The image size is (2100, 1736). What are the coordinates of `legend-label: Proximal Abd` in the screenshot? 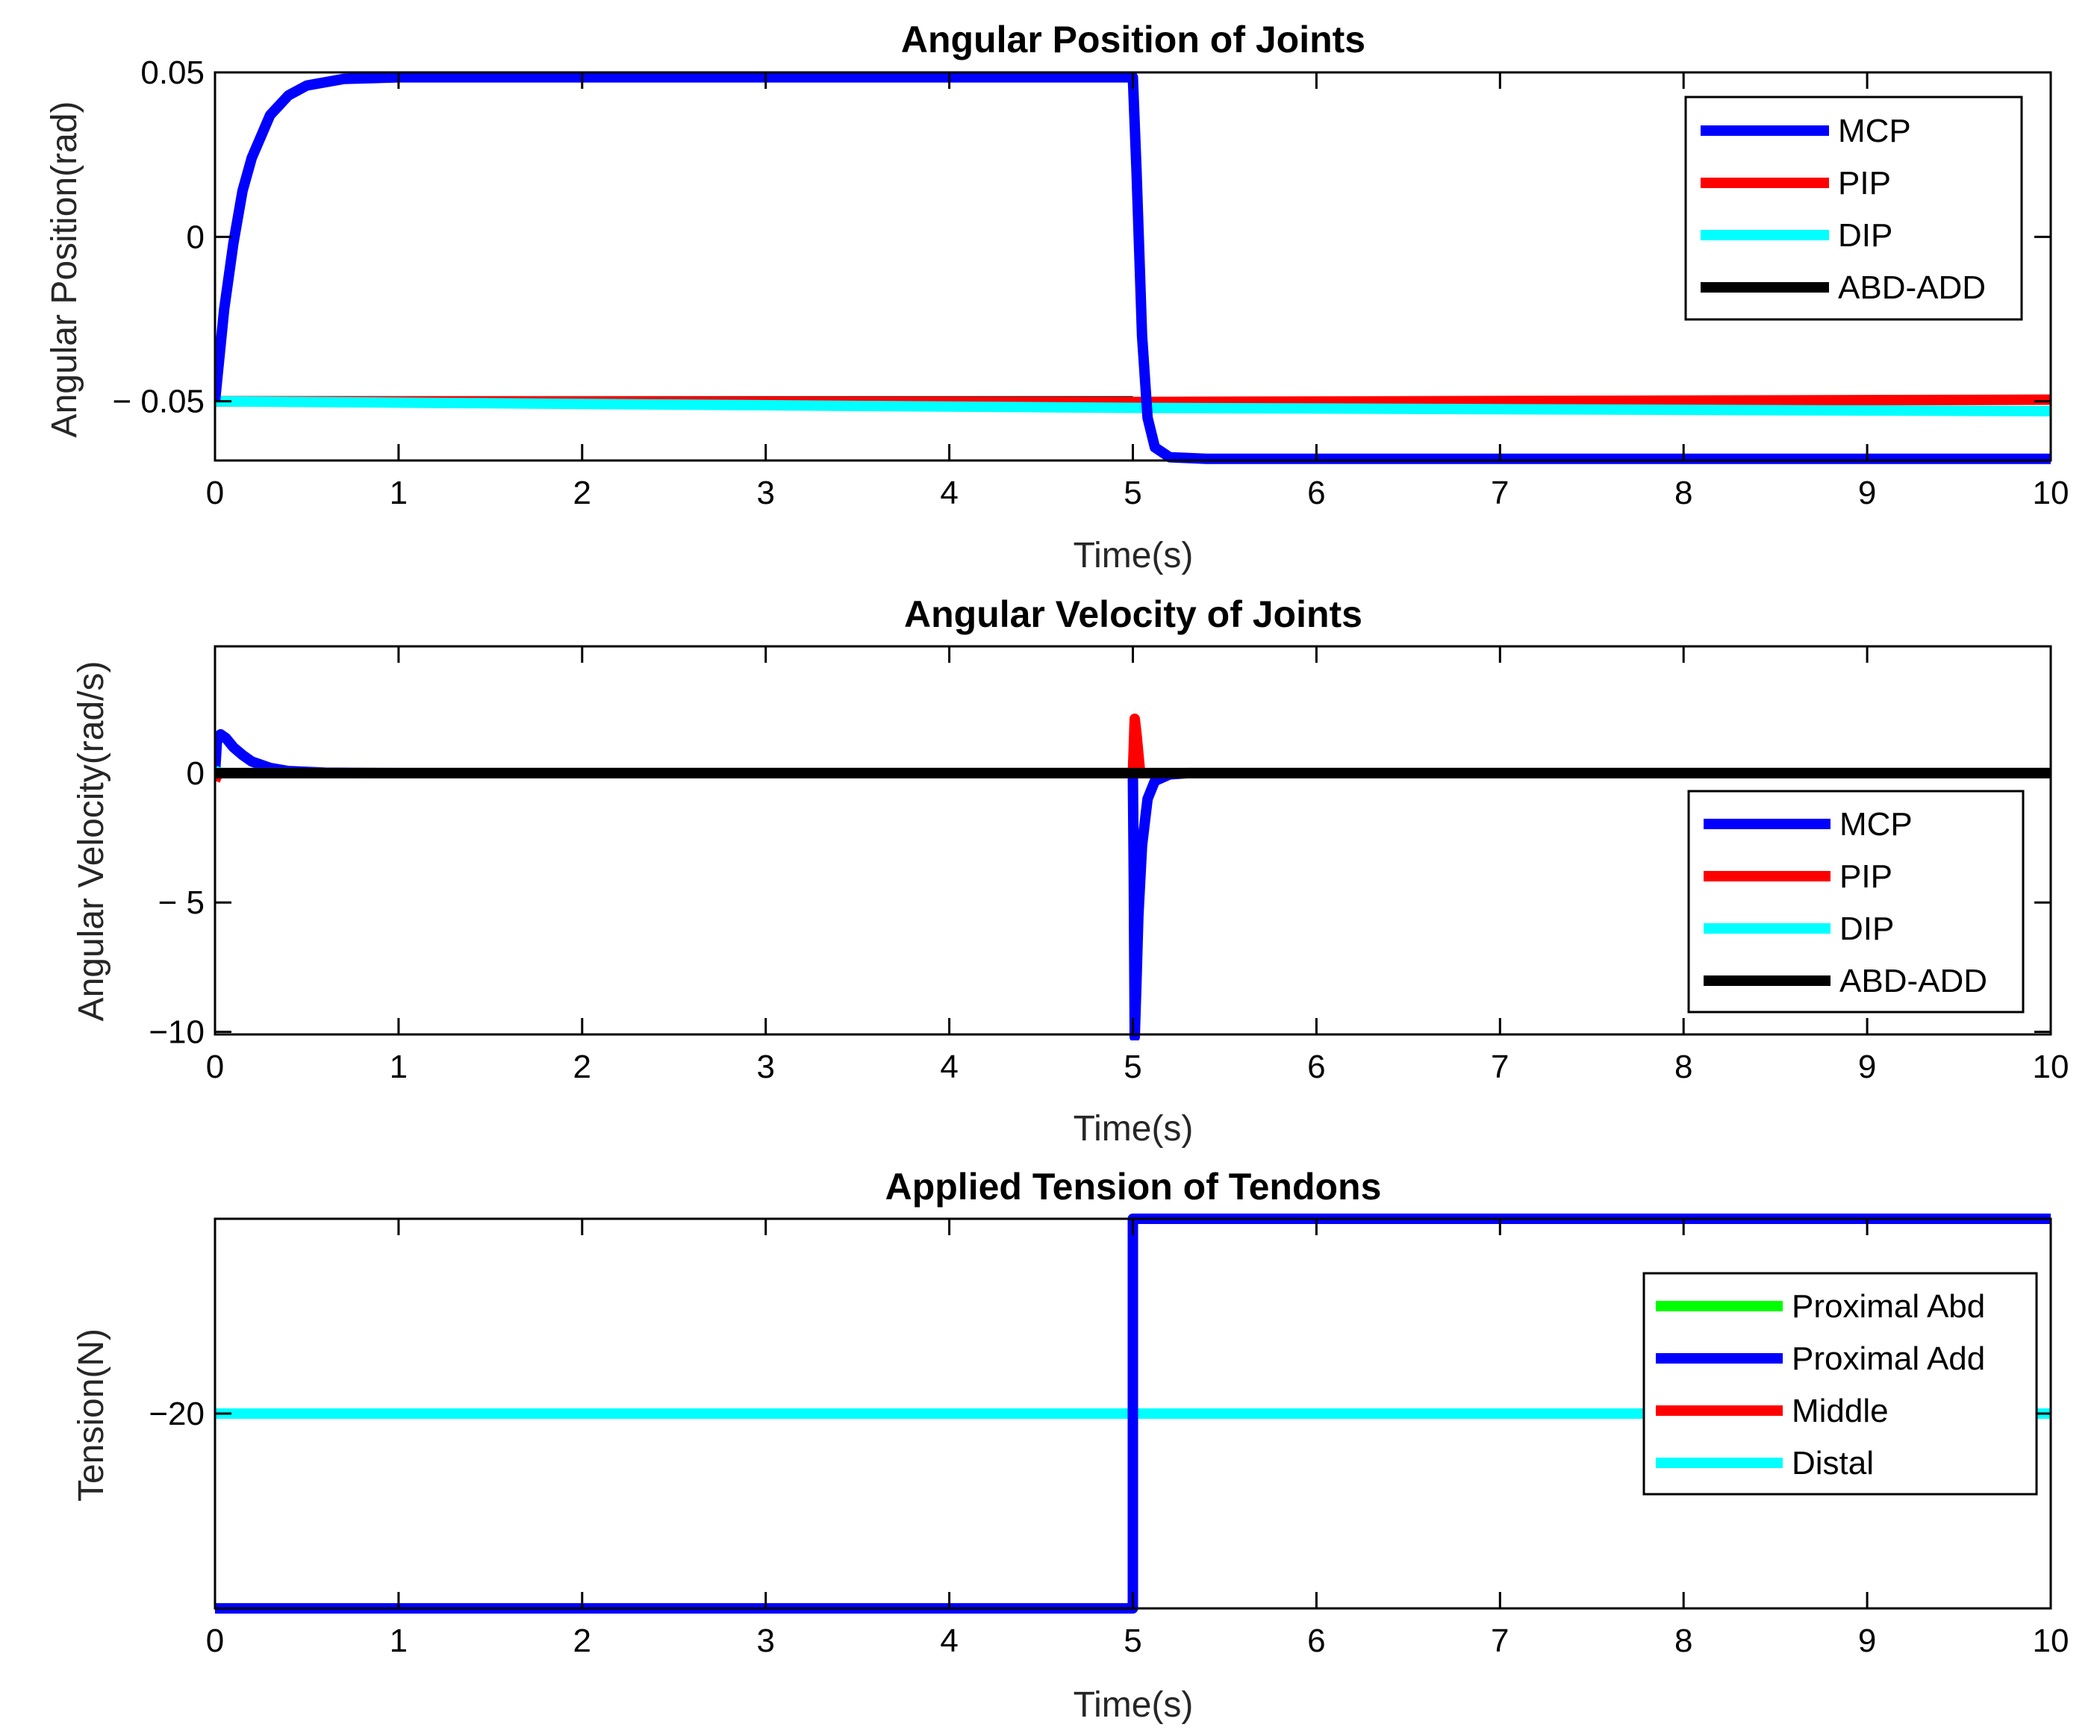 It's located at (1889, 1307).